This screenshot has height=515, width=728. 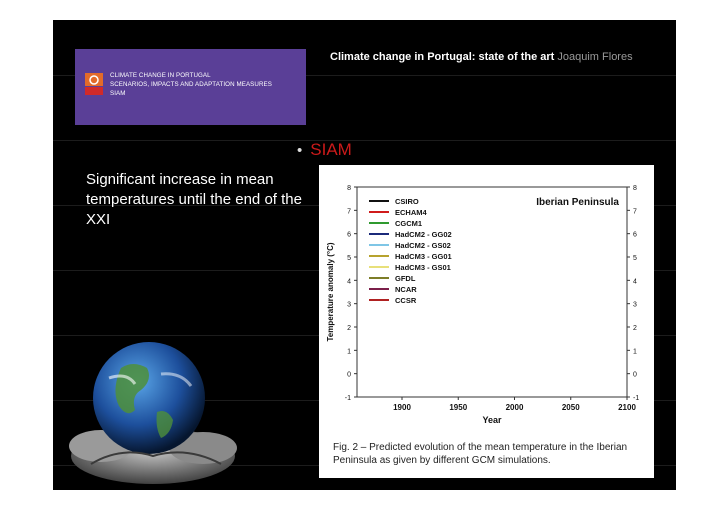 I want to click on bullet-heading: • SIAM, so click(x=324, y=150).